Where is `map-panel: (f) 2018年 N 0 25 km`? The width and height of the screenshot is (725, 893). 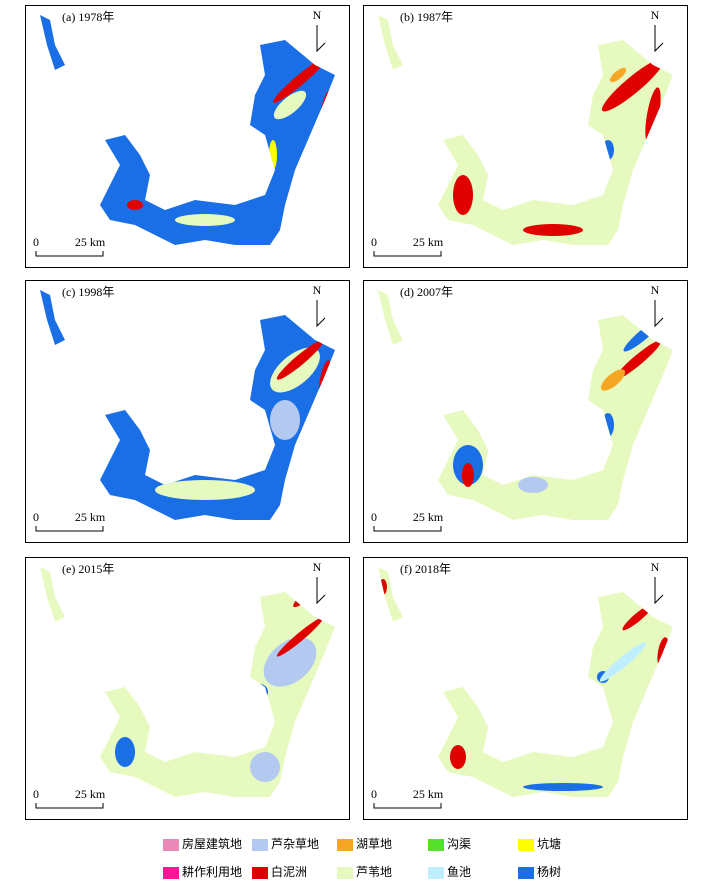 map-panel: (f) 2018年 N 0 25 km is located at coordinates (525, 688).